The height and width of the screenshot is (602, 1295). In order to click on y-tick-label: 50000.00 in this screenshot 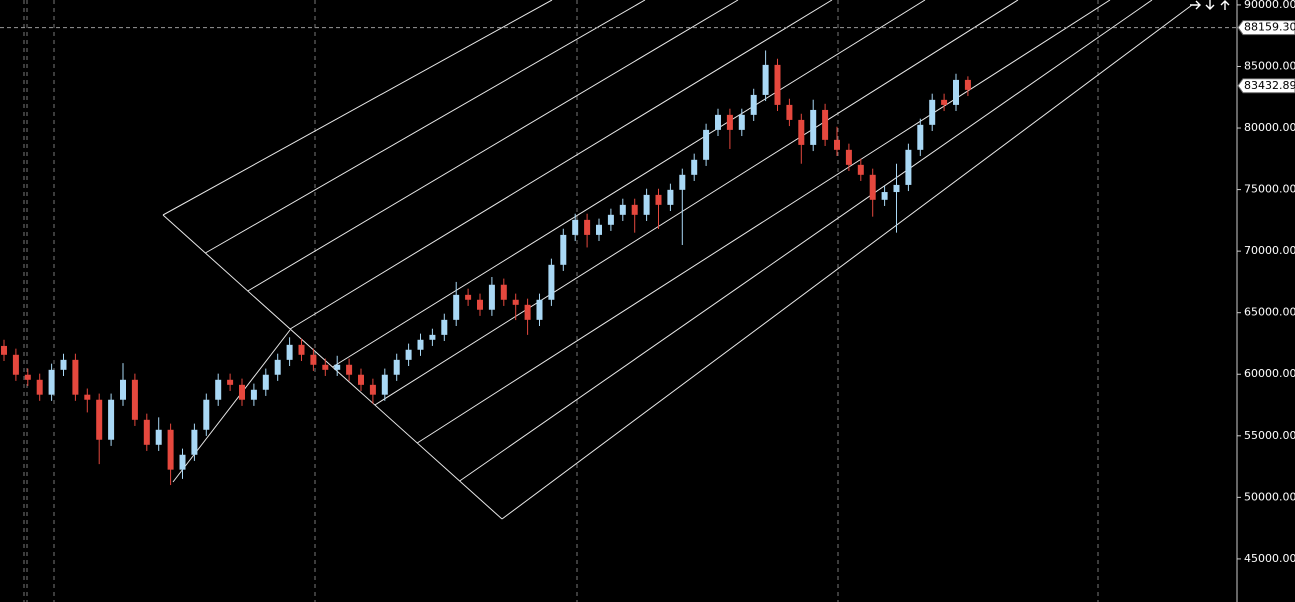, I will do `click(1269, 496)`.